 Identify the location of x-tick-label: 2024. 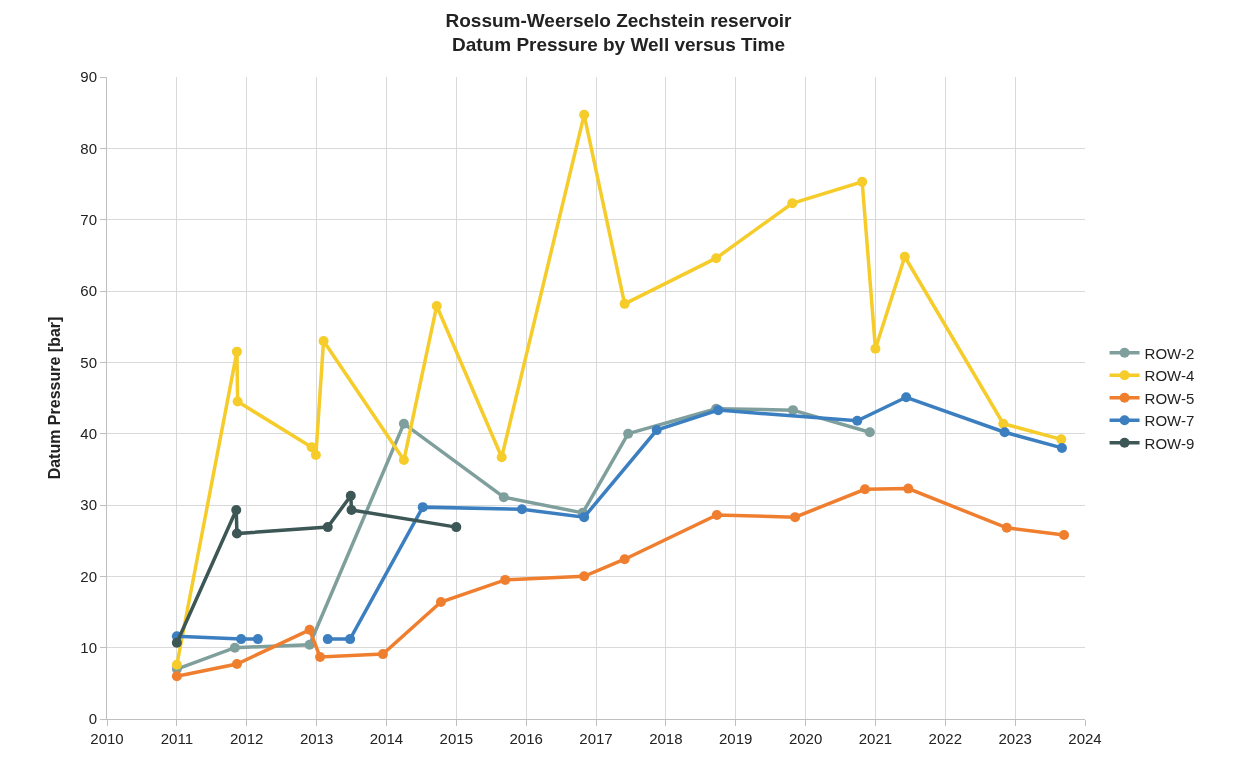
(1085, 738).